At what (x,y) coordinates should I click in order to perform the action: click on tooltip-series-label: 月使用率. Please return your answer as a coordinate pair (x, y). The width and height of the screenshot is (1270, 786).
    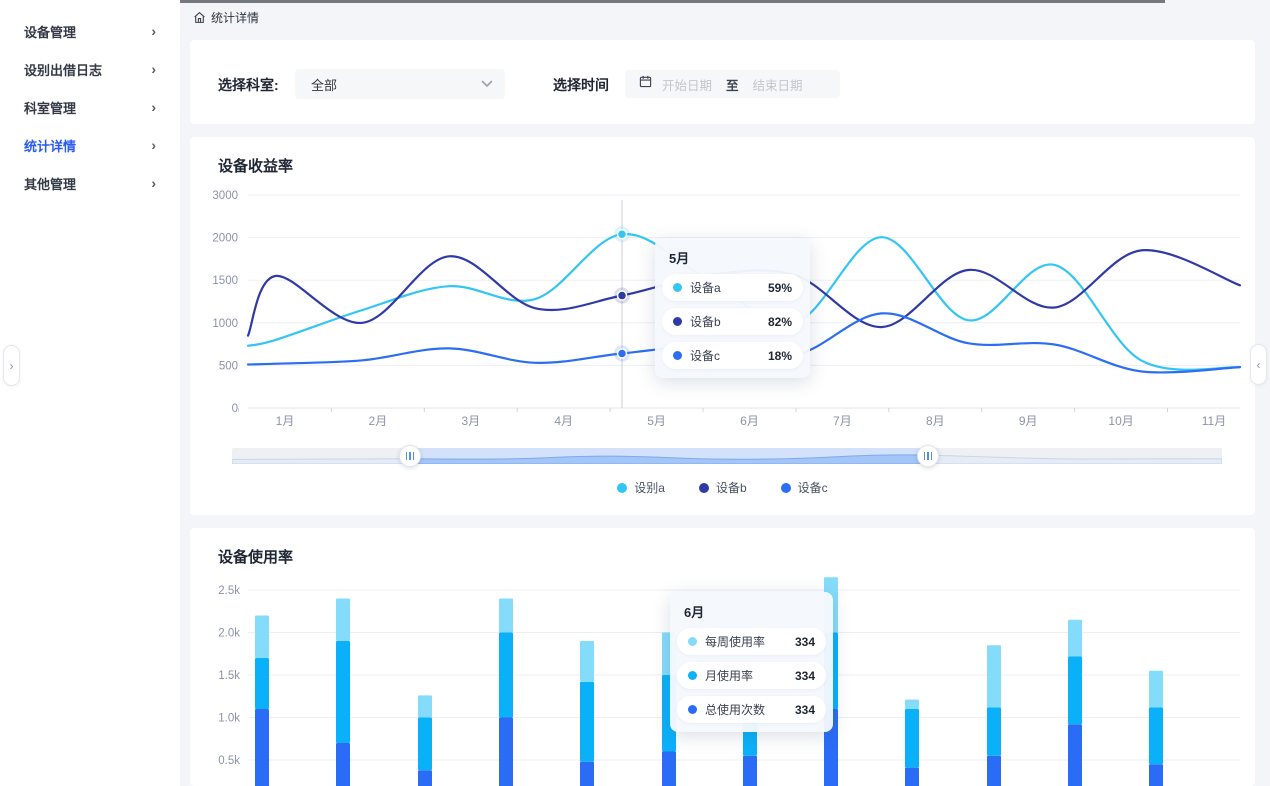
    Looking at the image, I should click on (729, 676).